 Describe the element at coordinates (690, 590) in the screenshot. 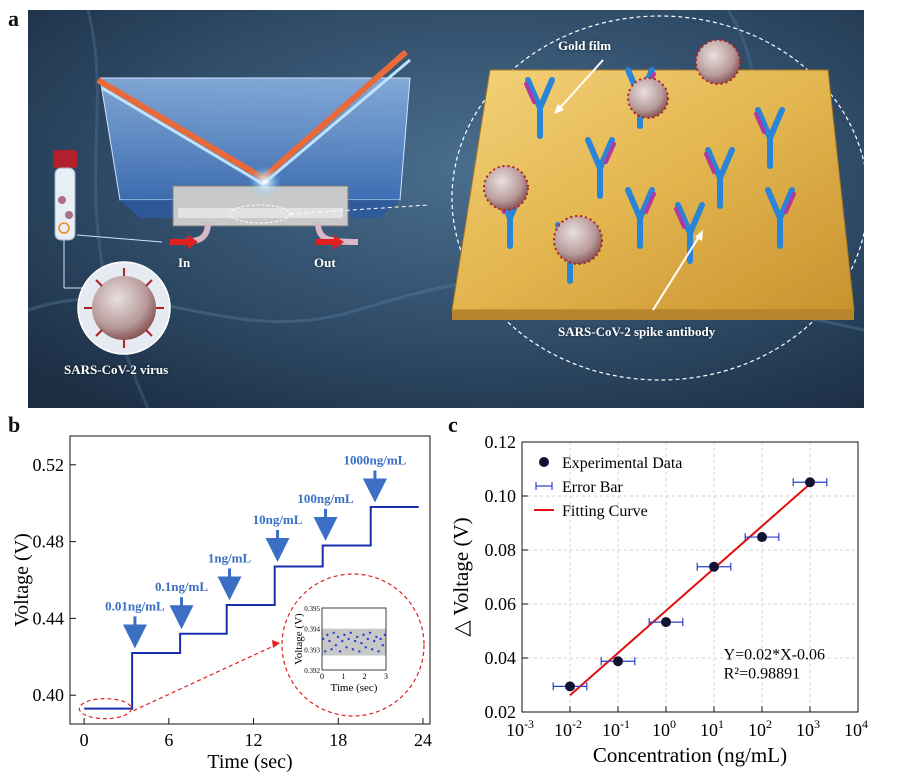

I see `fitting-curve` at that location.